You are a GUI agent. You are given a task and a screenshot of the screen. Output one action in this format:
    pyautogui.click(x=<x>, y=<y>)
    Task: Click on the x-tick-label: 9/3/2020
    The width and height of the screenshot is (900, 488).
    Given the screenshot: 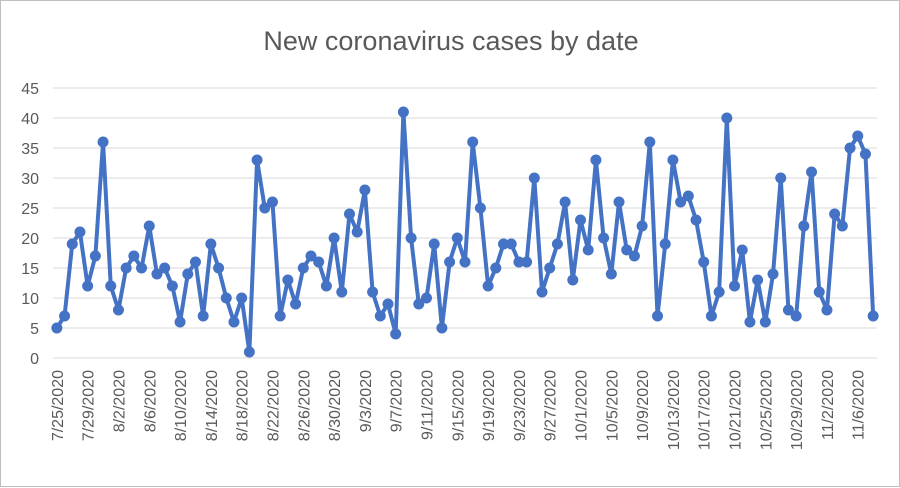 What is the action you would take?
    pyautogui.click(x=366, y=401)
    